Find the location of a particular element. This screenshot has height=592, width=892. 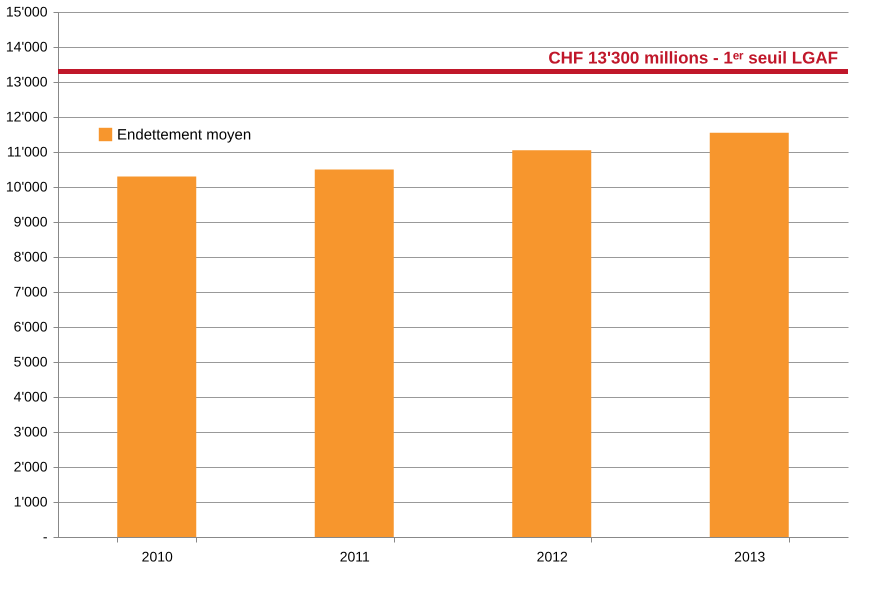

x-tick-label: 2011 is located at coordinates (355, 556).